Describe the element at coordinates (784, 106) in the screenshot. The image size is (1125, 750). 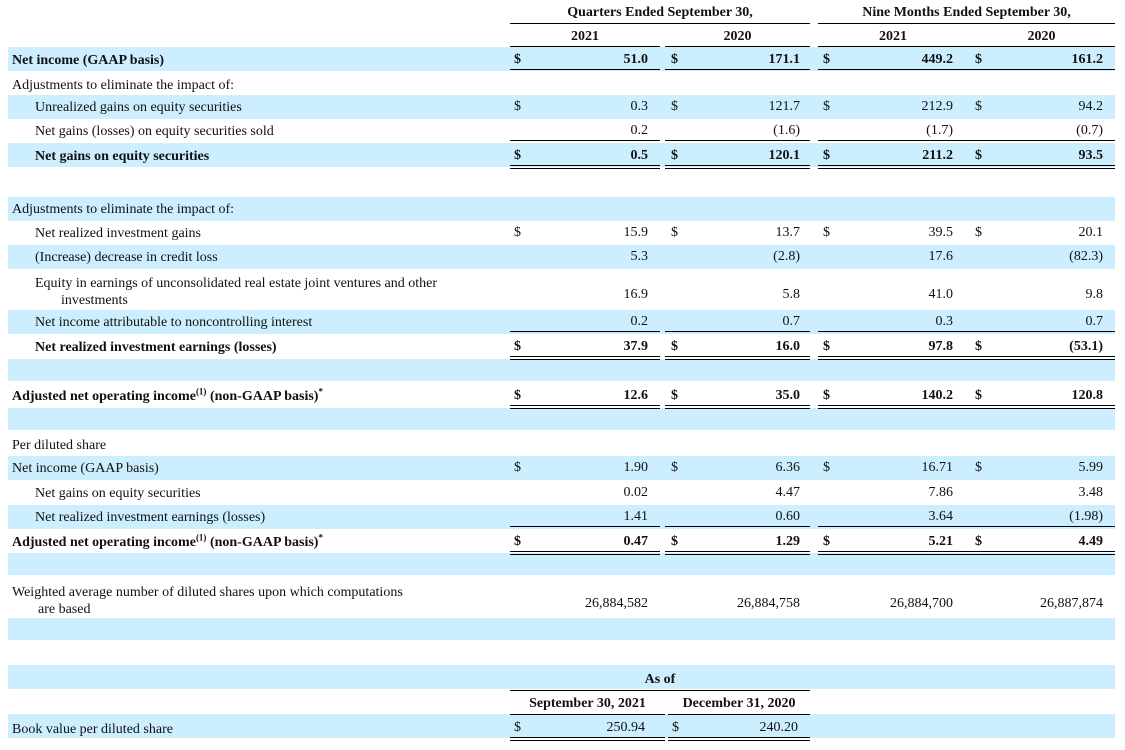
I see `cell-value: 121.7` at that location.